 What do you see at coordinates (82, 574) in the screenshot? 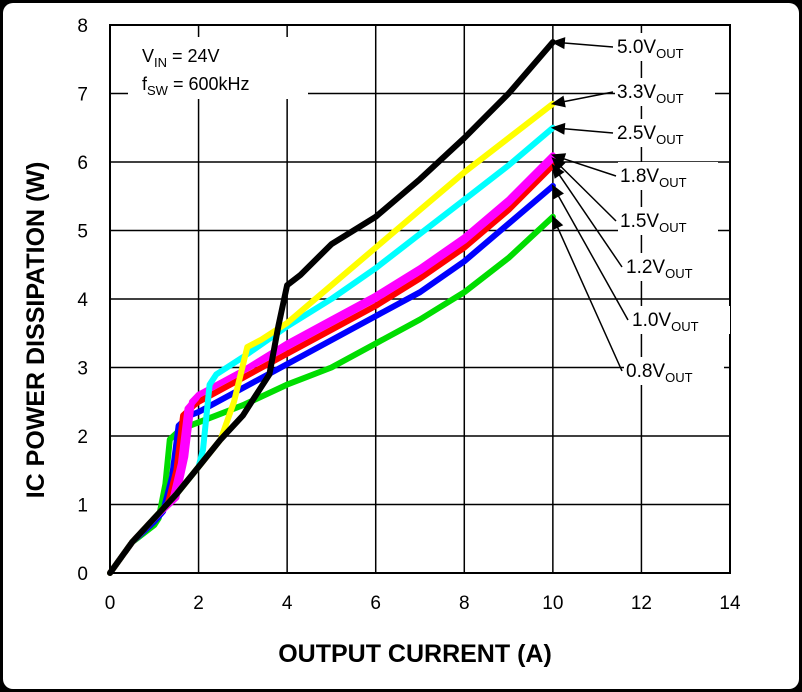
I see `y-tick-label: 0` at bounding box center [82, 574].